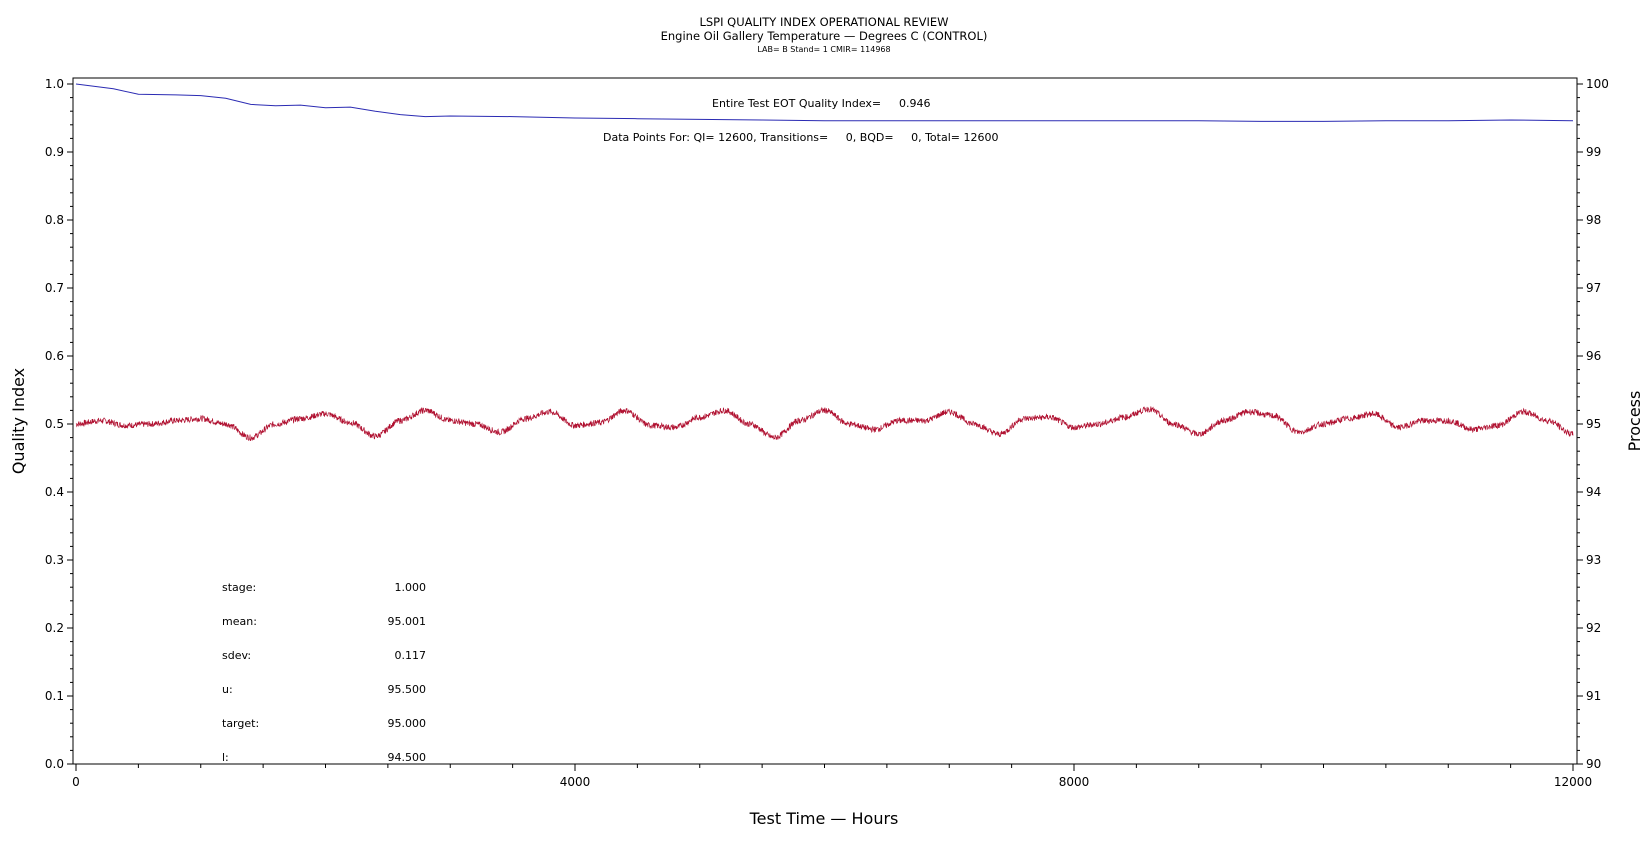 The image size is (1648, 845). I want to click on stat-label-mean: mean:, so click(239, 621).